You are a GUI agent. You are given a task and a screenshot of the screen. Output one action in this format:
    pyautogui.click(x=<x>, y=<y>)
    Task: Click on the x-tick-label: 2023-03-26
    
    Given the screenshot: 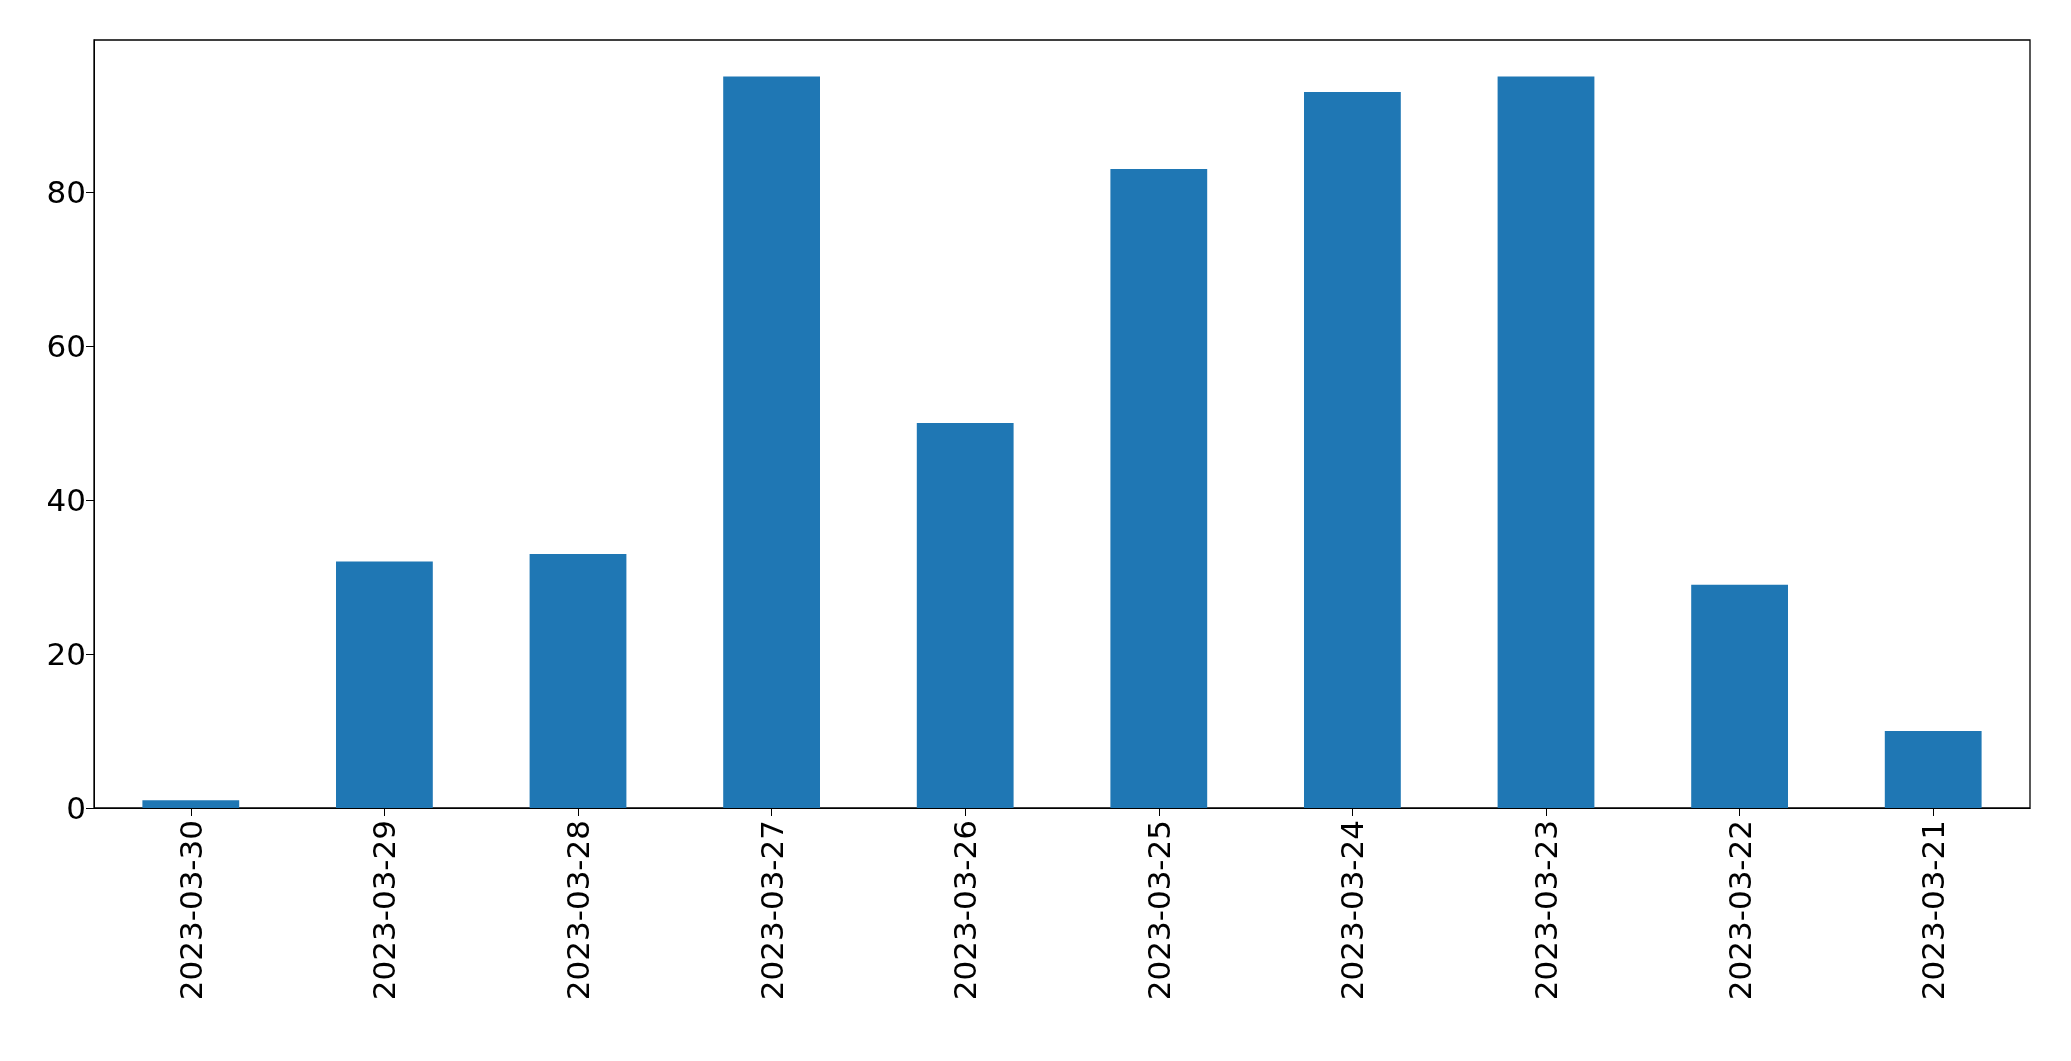 What is the action you would take?
    pyautogui.click(x=965, y=910)
    